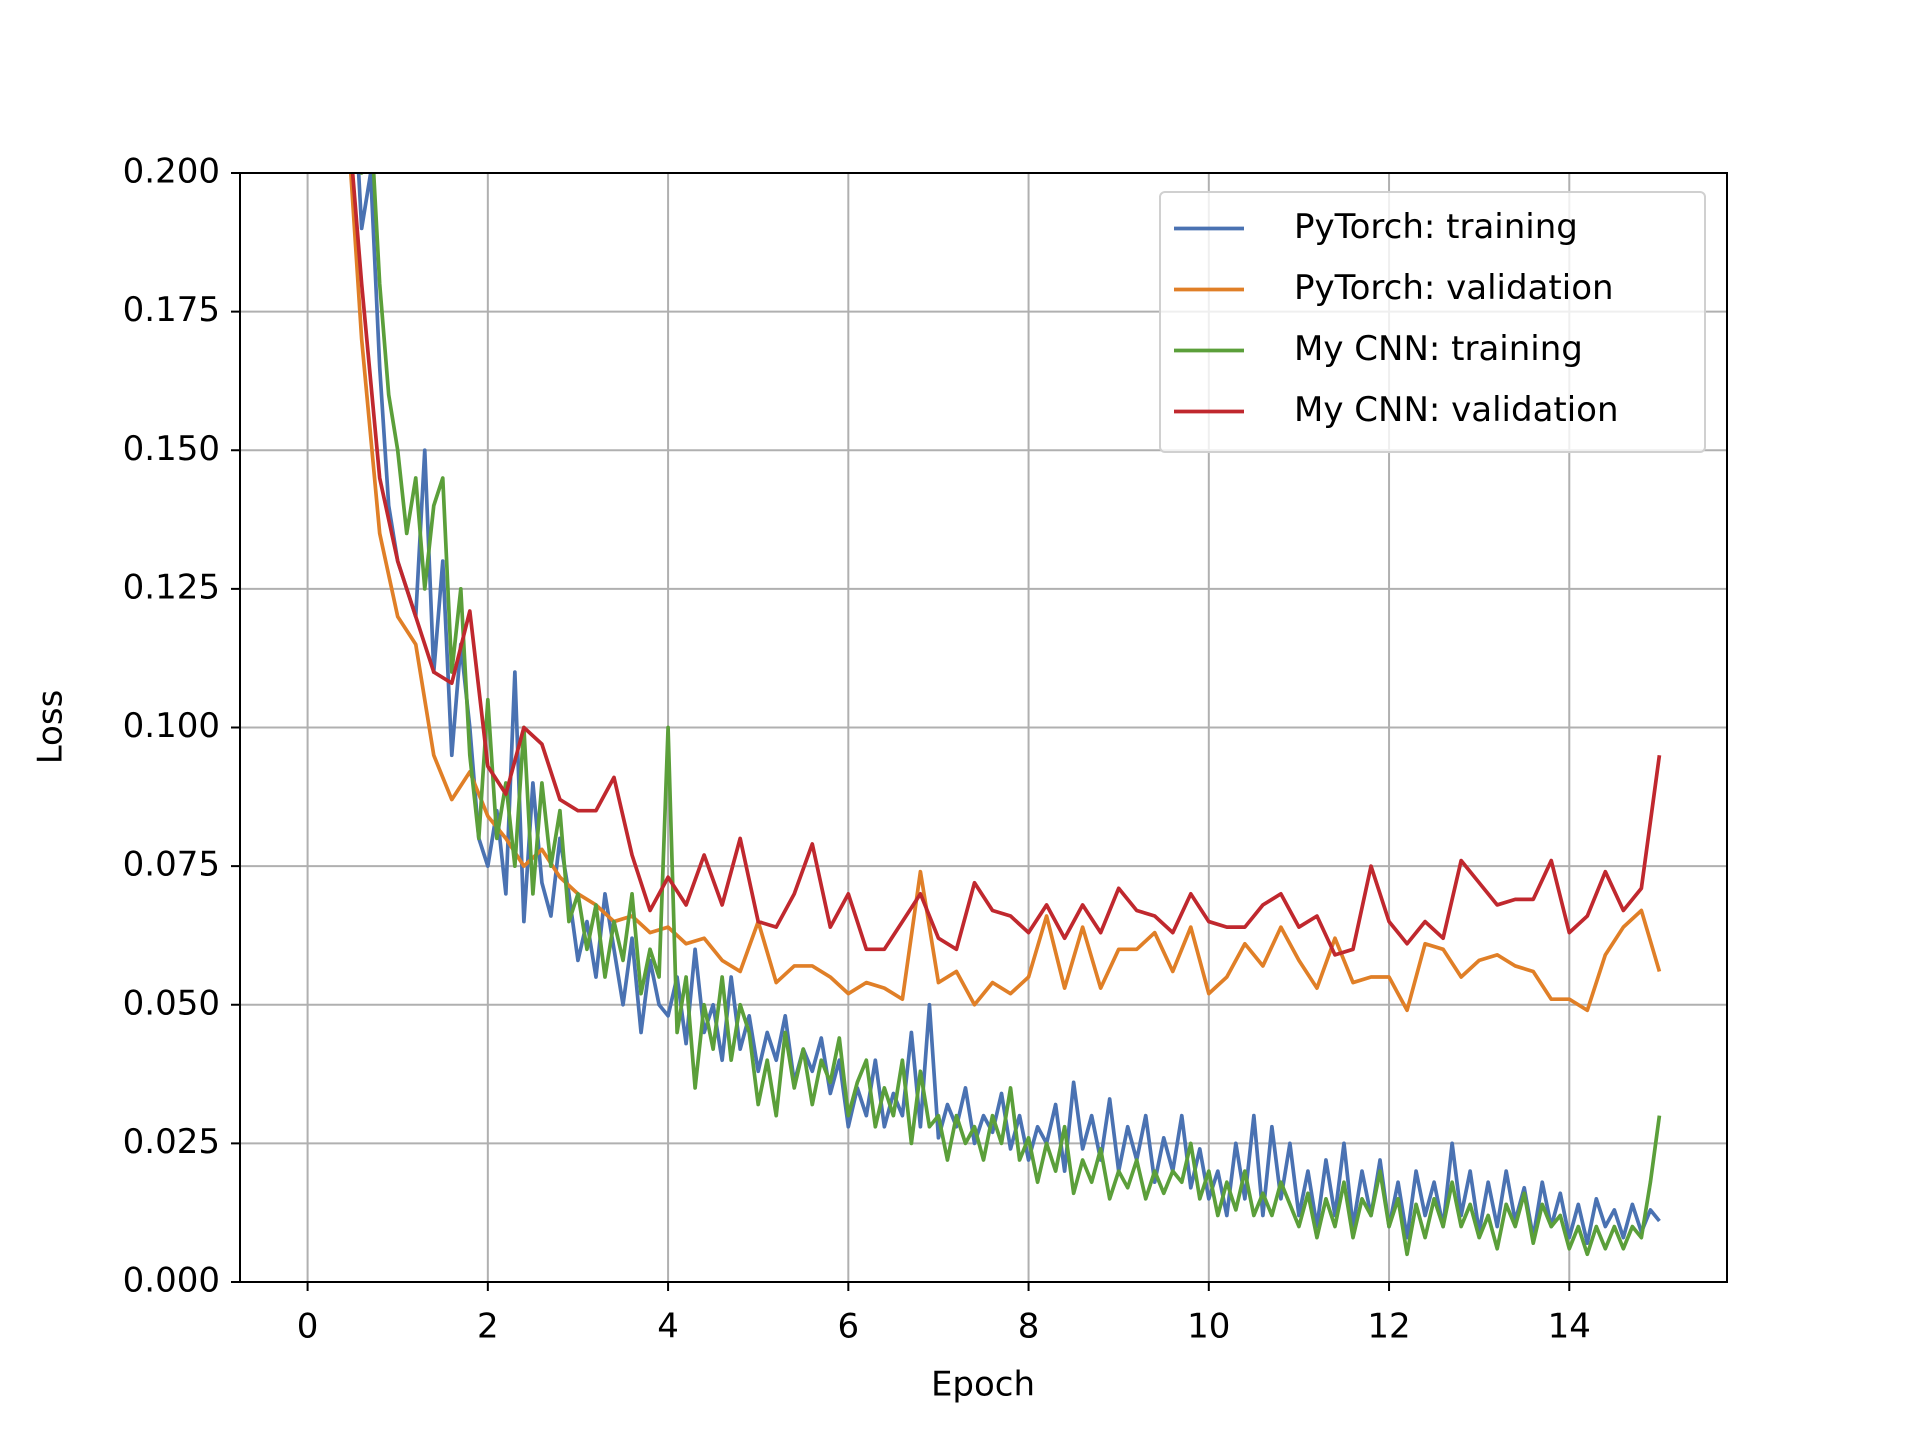 The height and width of the screenshot is (1444, 1920). Describe the element at coordinates (1438, 349) in the screenshot. I see `legend-label: My CNN: training` at that location.